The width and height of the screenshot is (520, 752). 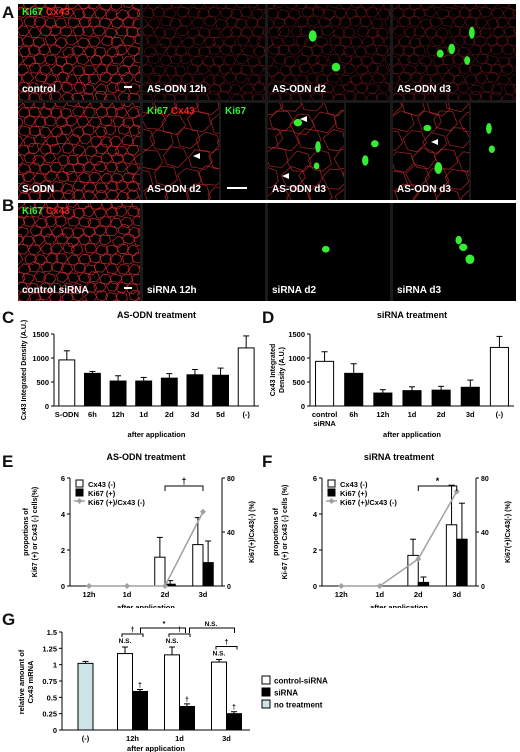 I want to click on x-tick-label: 3d, so click(x=226, y=738).